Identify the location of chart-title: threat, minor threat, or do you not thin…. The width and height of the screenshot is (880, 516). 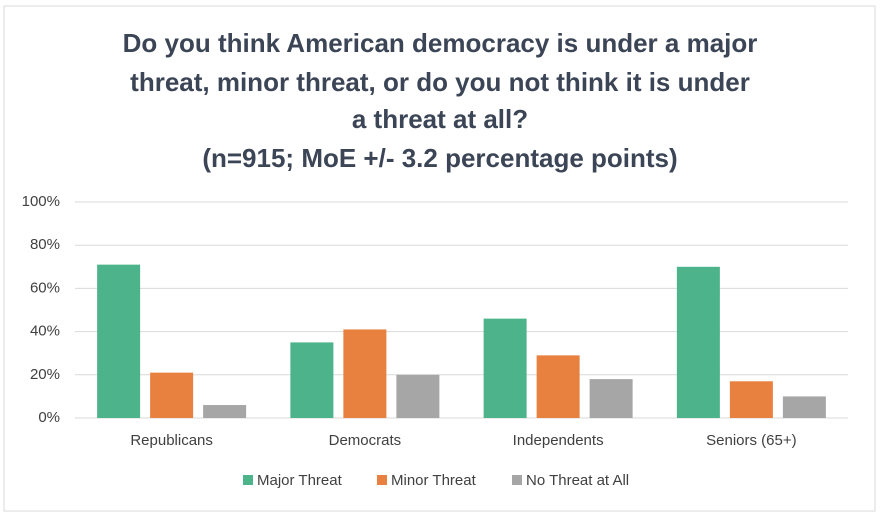
(440, 82).